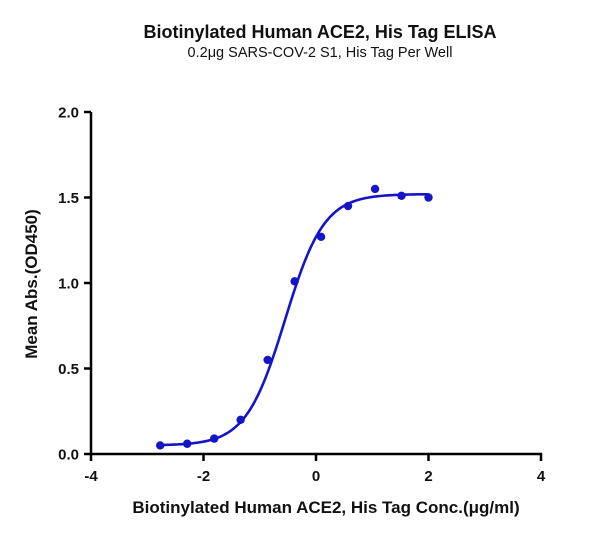 The height and width of the screenshot is (542, 600). I want to click on x-tick-label: 0, so click(316, 476).